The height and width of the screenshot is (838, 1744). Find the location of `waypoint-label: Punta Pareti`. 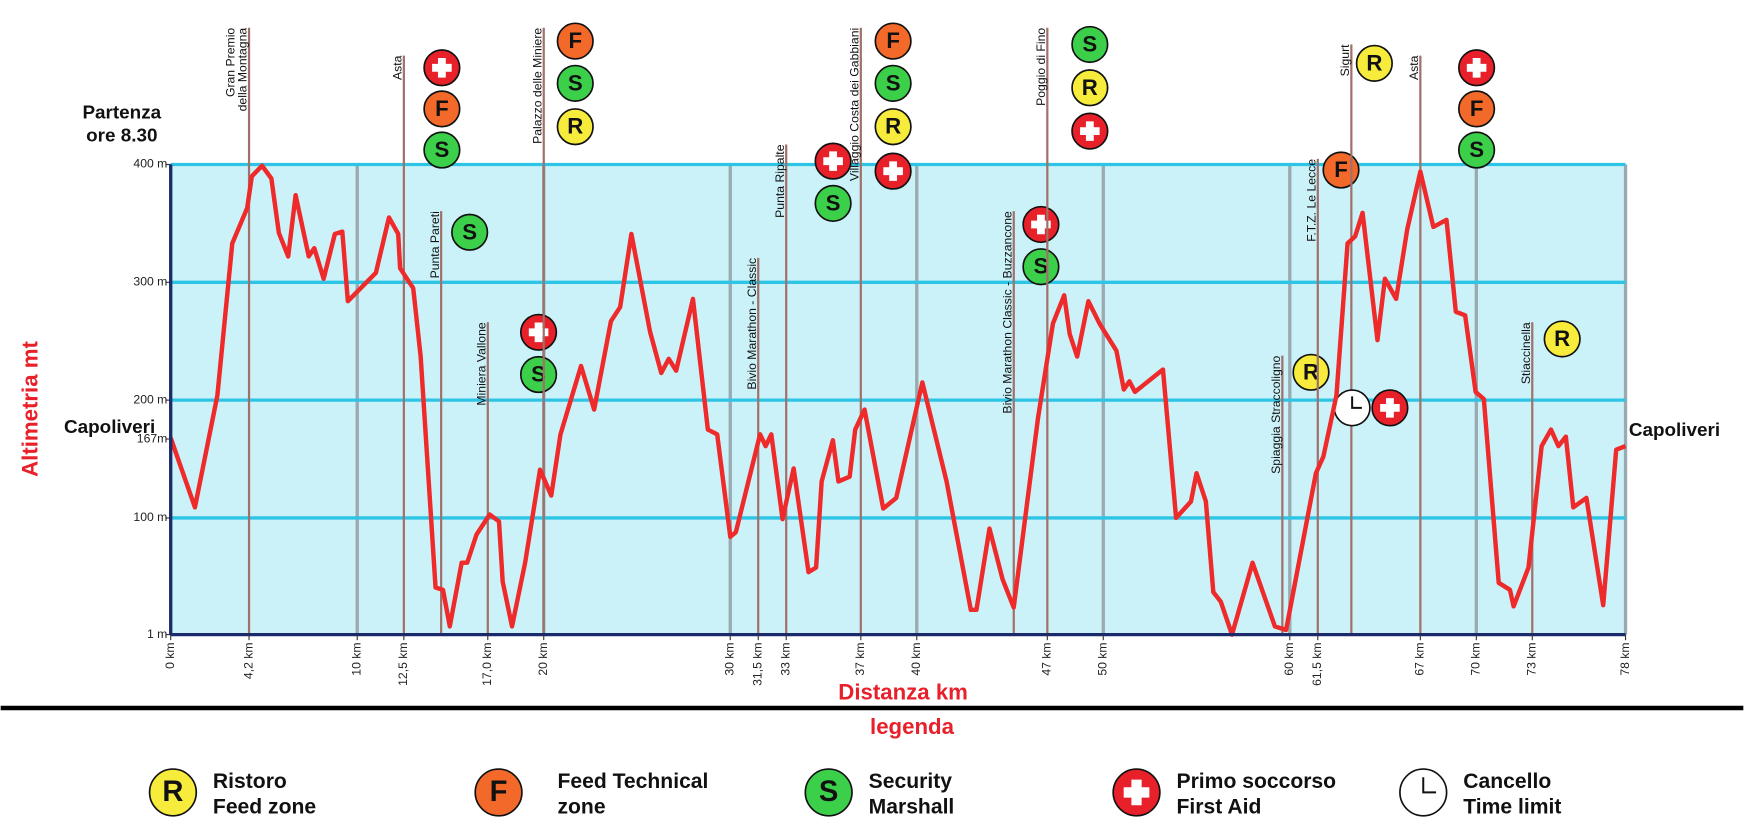

waypoint-label: Punta Pareti is located at coordinates (435, 244).